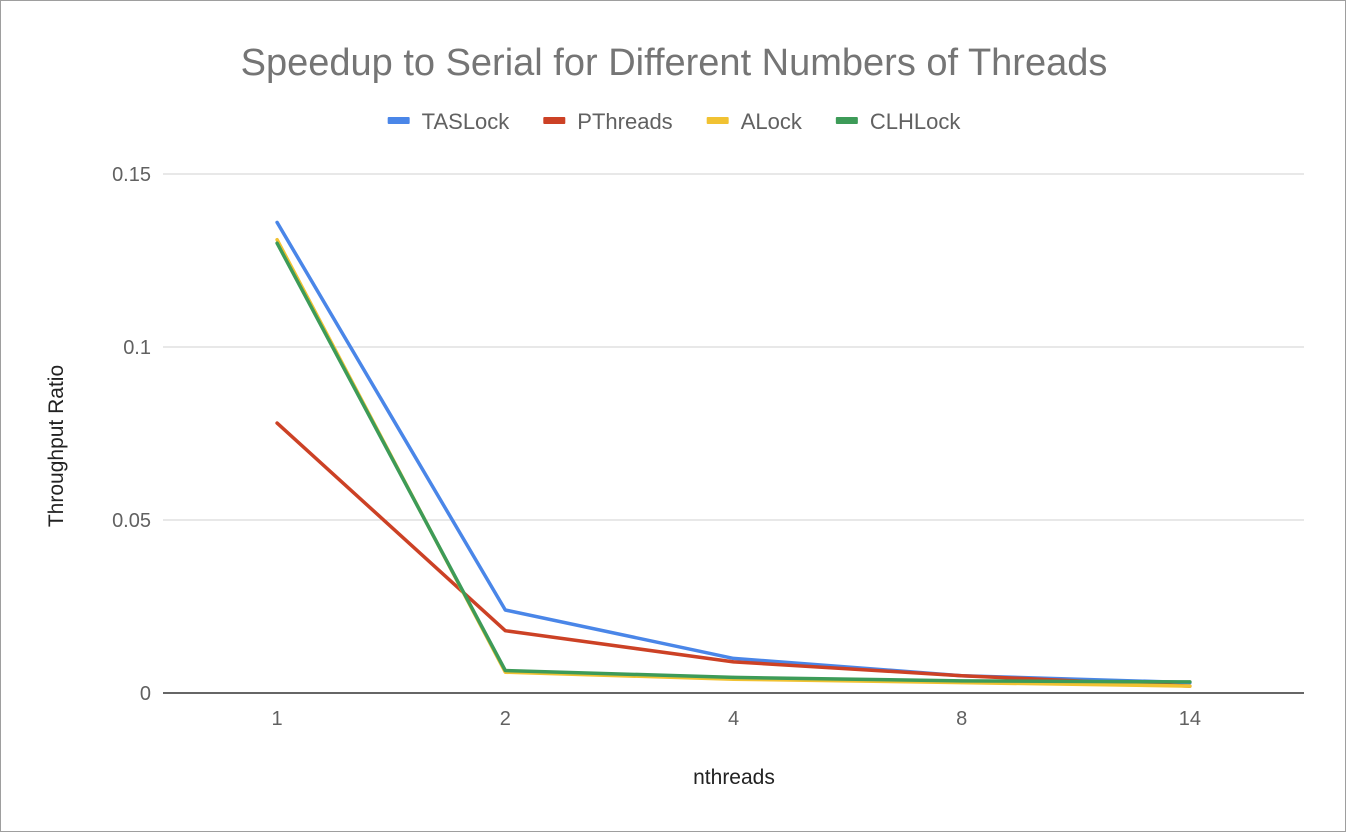  Describe the element at coordinates (624, 121) in the screenshot. I see `legend-label: PThreads` at that location.